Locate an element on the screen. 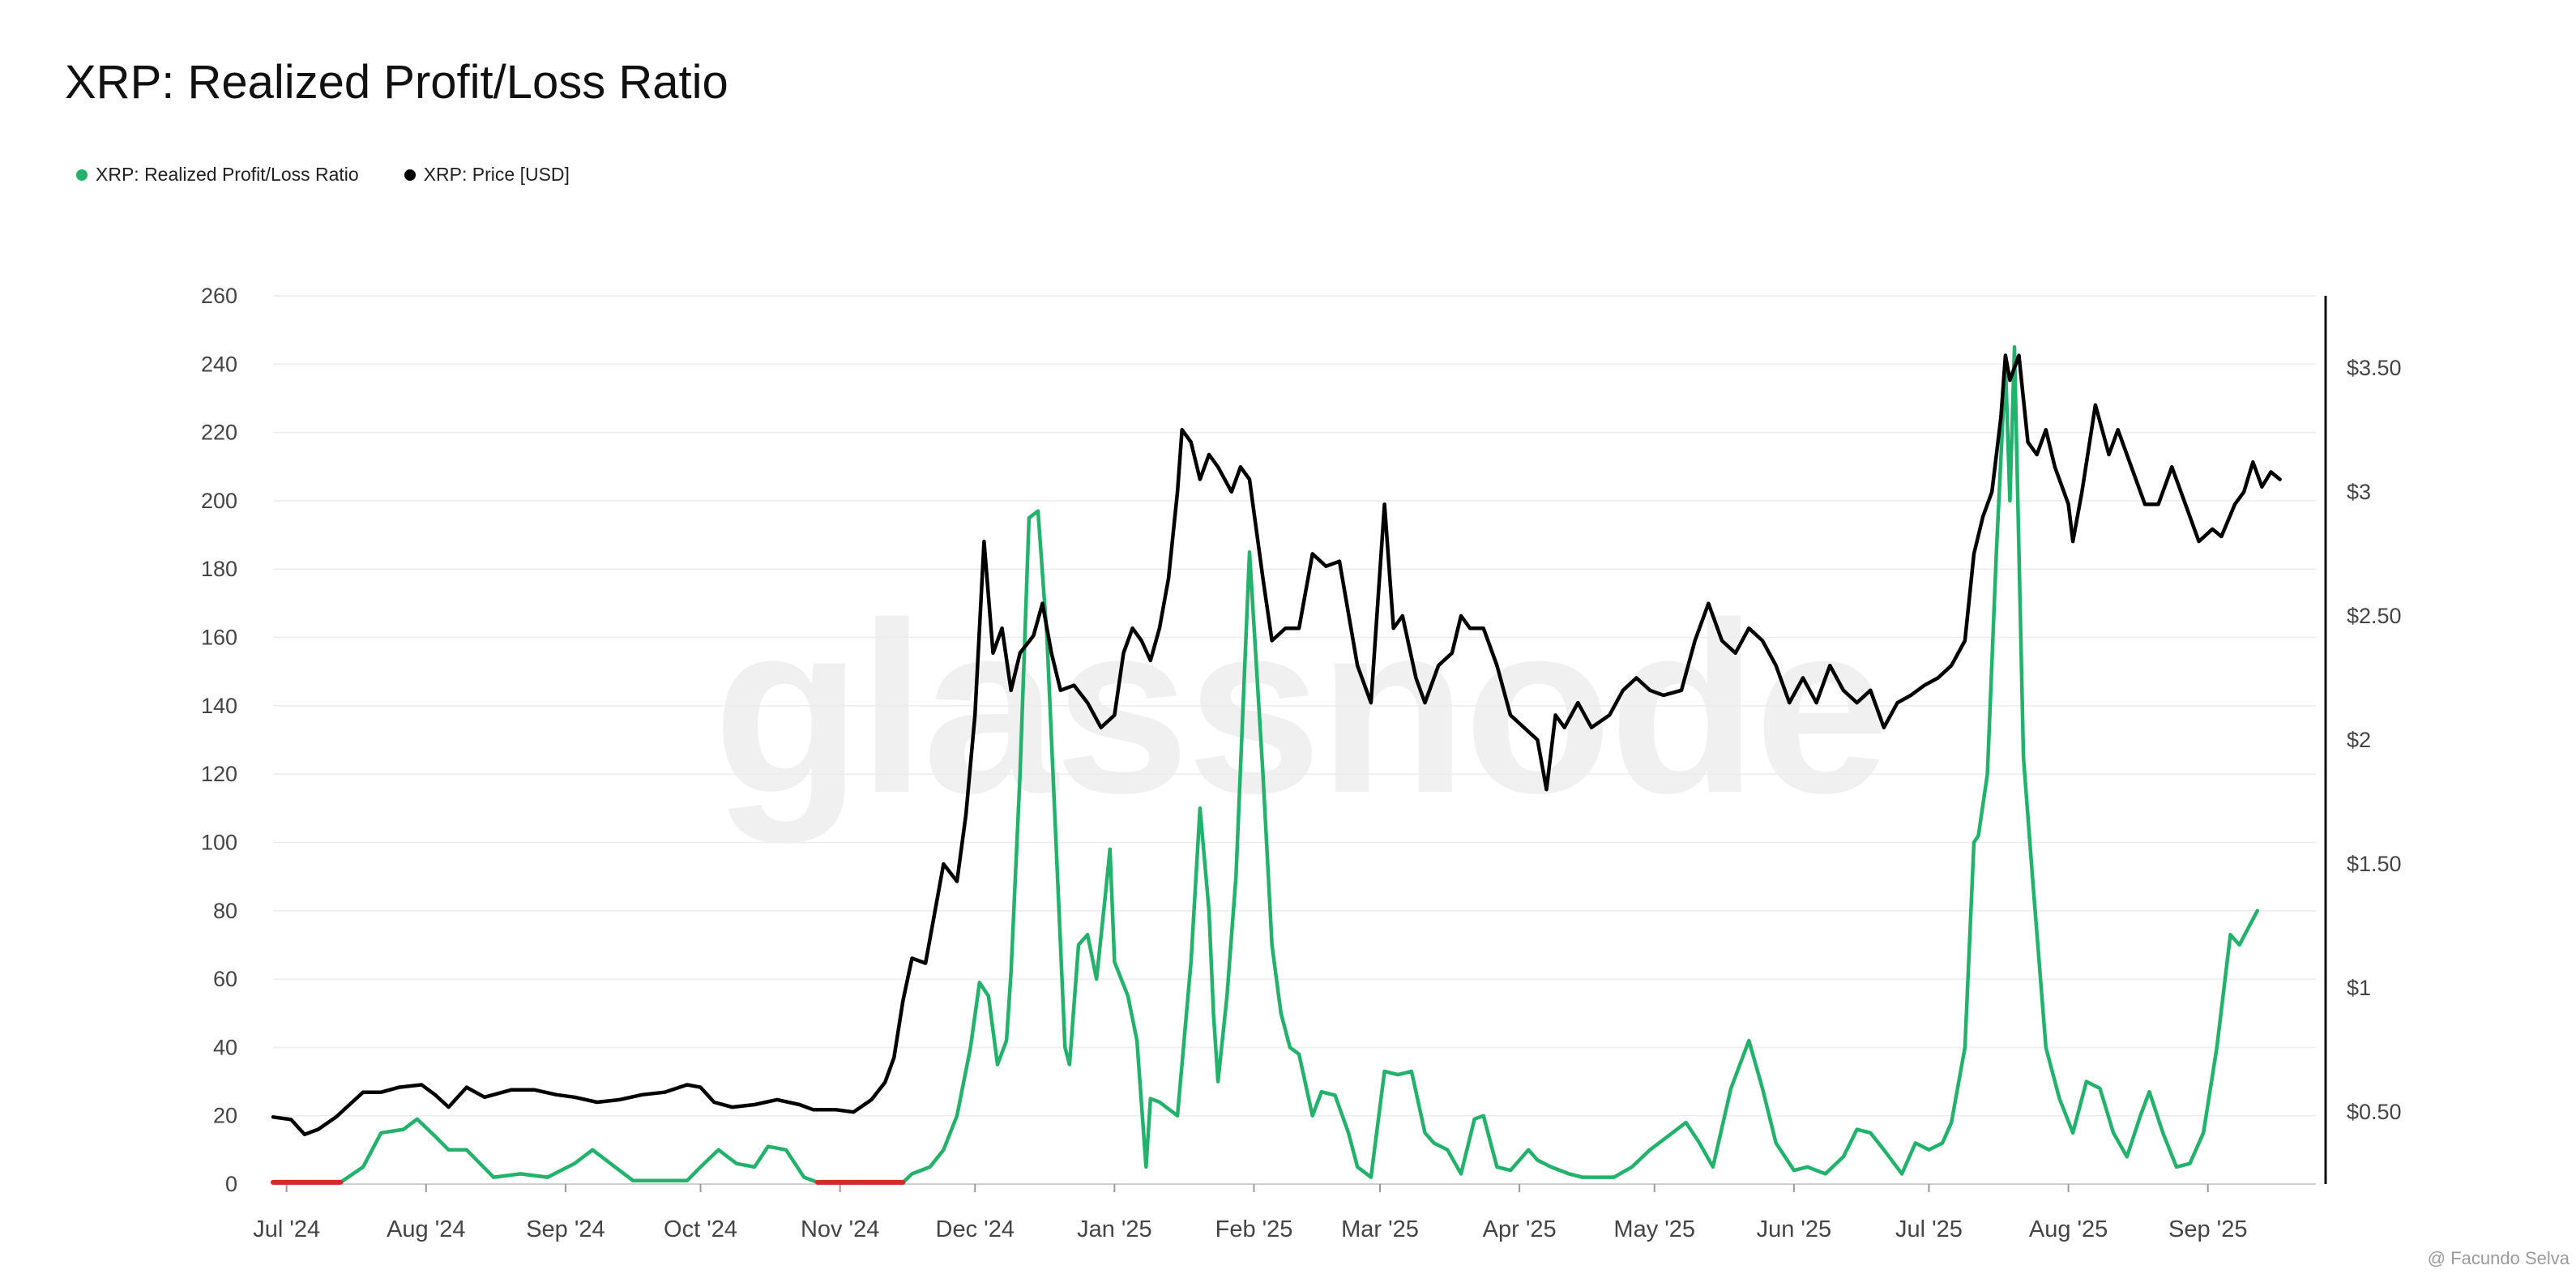 This screenshot has height=1274, width=2576. y-right-tick-label: $1 is located at coordinates (2359, 988).